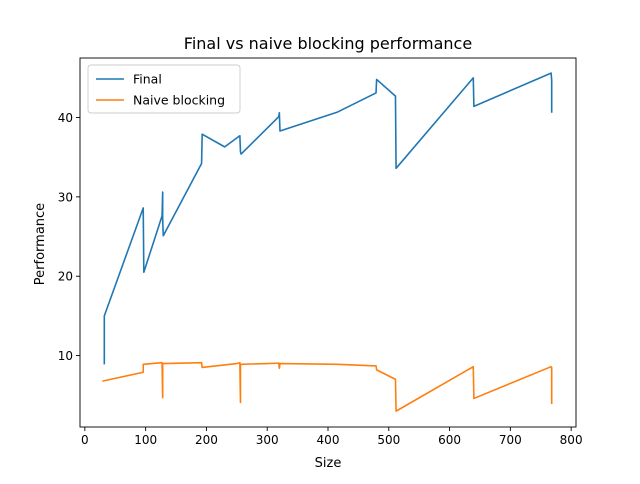 This screenshot has width=640, height=484. I want to click on x-axis-label: Size, so click(328, 463).